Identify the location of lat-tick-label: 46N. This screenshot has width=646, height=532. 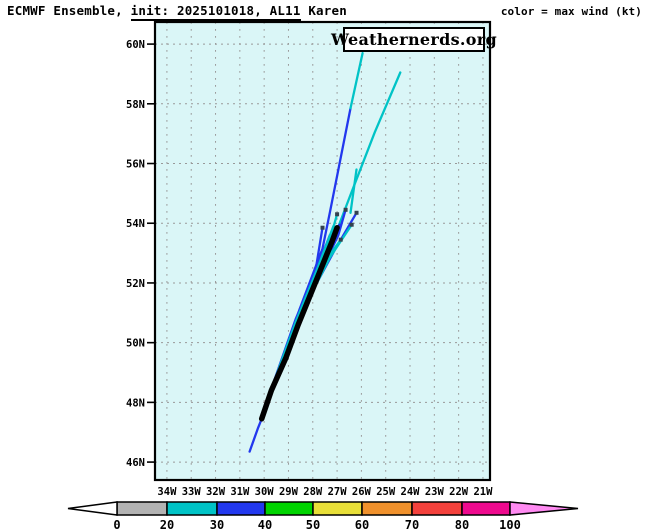
(135, 463).